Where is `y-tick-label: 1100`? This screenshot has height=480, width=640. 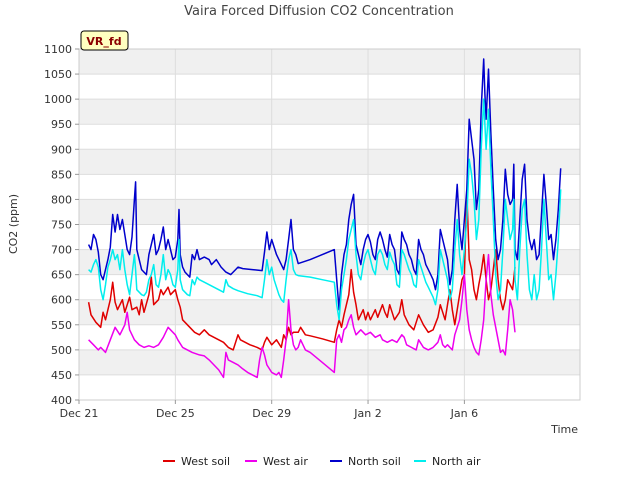 y-tick-label: 1100 is located at coordinates (58, 49).